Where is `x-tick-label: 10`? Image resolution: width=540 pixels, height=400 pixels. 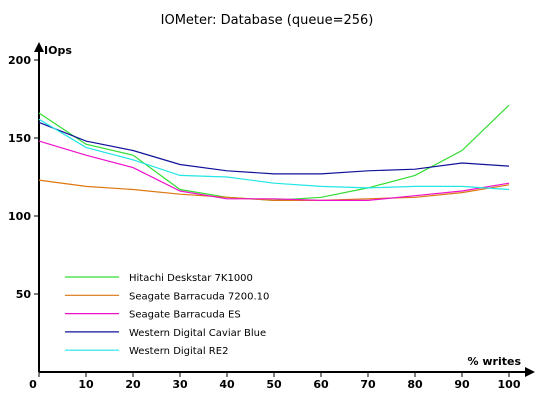 x-tick-label: 10 is located at coordinates (86, 384).